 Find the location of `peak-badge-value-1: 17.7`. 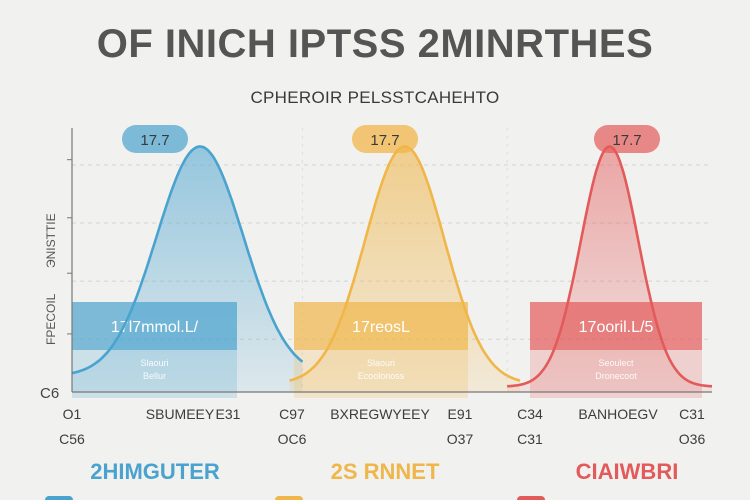

peak-badge-value-1: 17.7 is located at coordinates (384, 140).